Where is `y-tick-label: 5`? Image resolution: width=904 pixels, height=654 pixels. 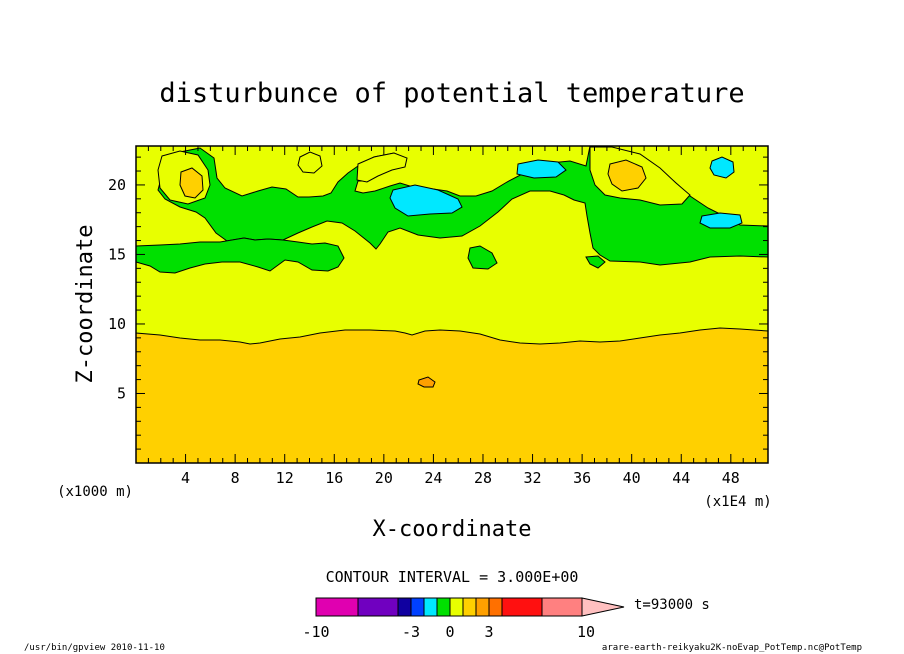
y-tick-label: 5 is located at coordinates (121, 393).